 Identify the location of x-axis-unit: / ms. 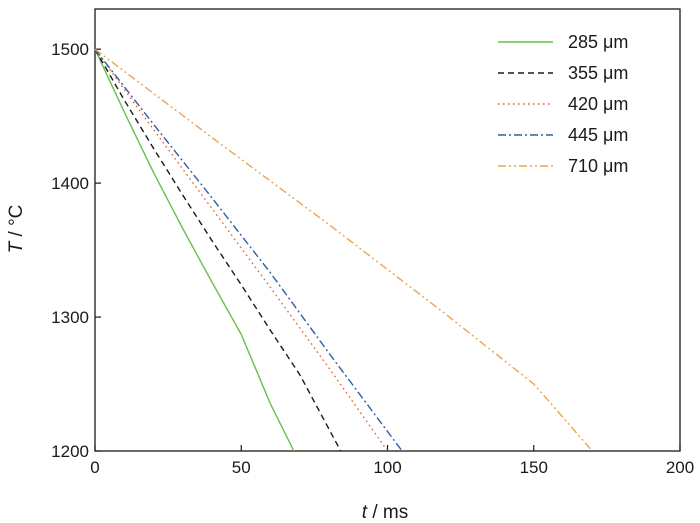
(387, 512).